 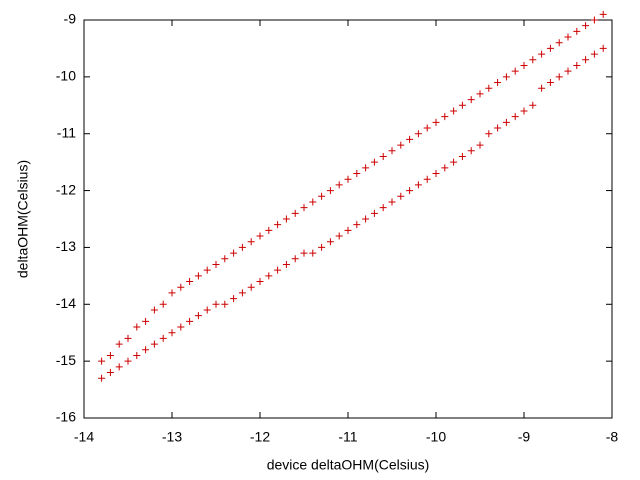 What do you see at coordinates (70, 19) in the screenshot?
I see `y-tick-label: -9` at bounding box center [70, 19].